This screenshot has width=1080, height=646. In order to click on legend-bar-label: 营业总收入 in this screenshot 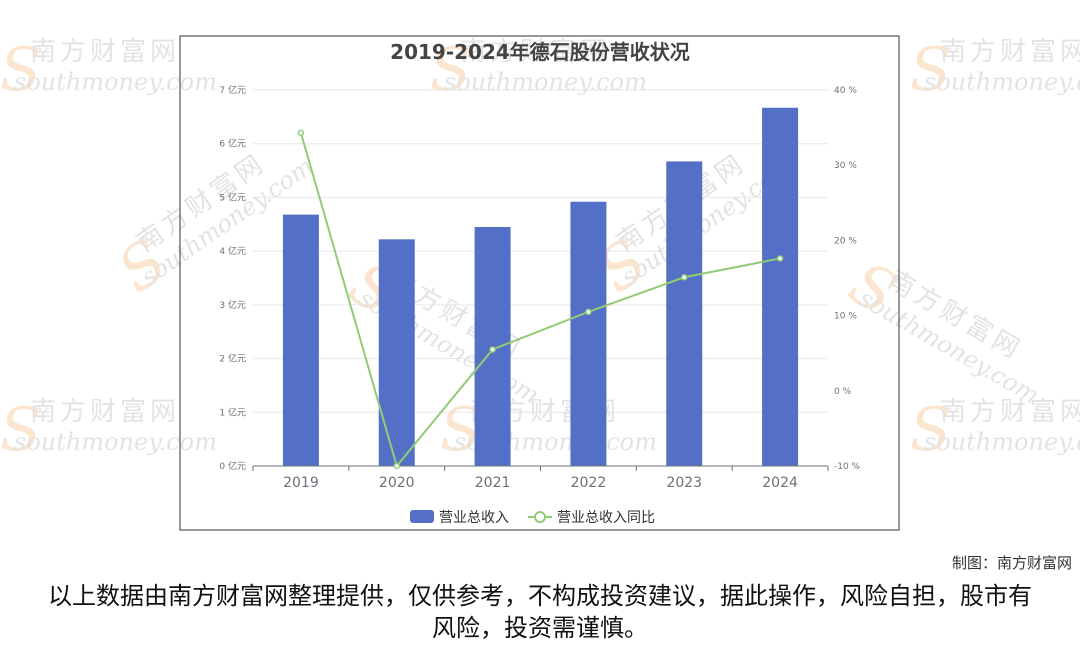, I will do `click(474, 518)`.